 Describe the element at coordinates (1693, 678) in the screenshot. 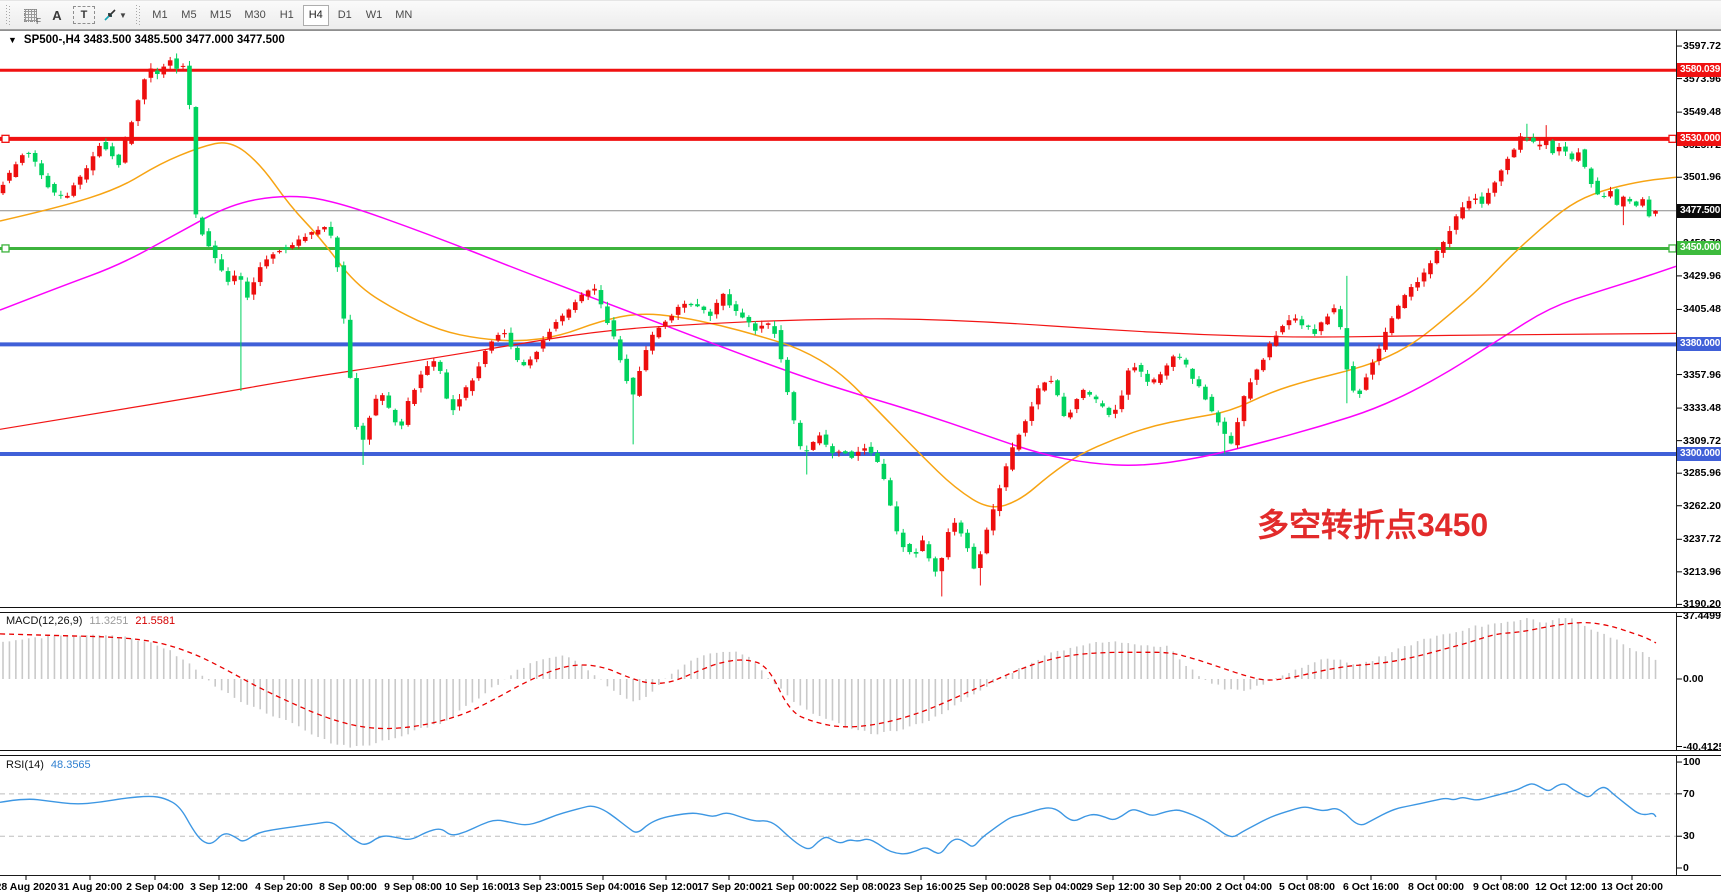

I see `price-axis-label: 0.00` at that location.